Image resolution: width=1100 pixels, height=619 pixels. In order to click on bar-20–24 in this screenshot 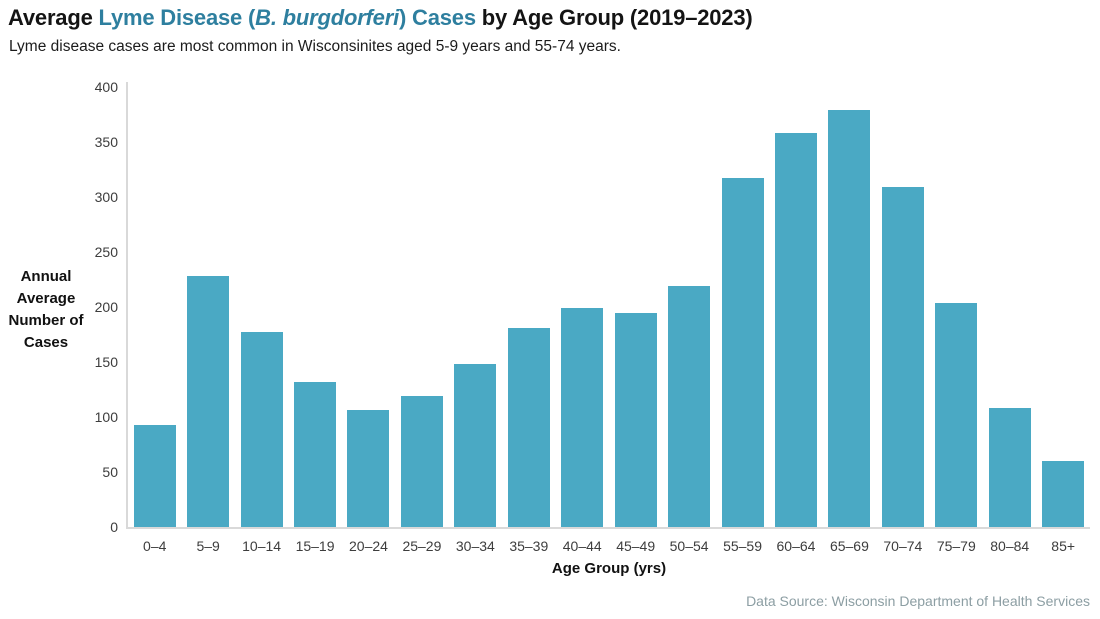, I will do `click(368, 468)`.